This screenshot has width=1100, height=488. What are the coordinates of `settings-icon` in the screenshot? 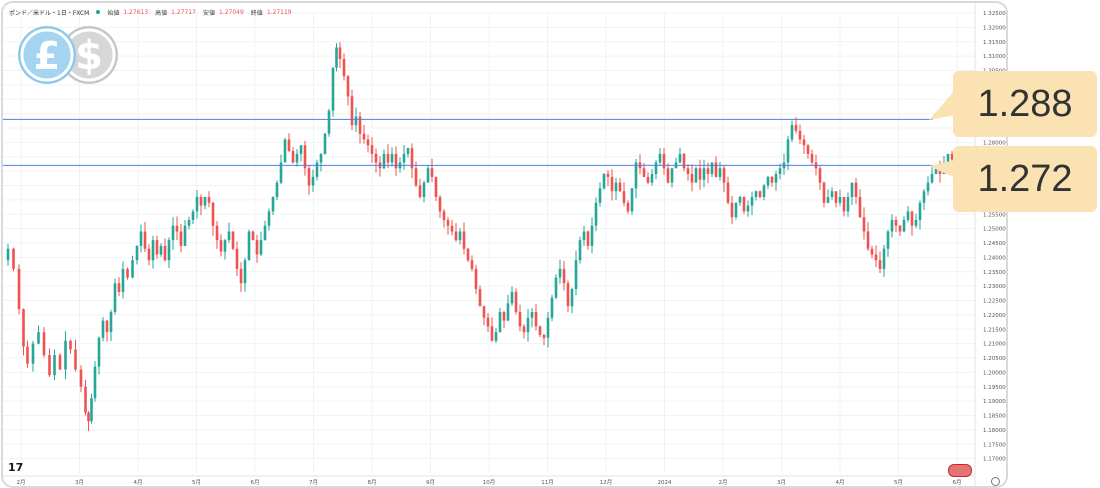 It's located at (995, 481).